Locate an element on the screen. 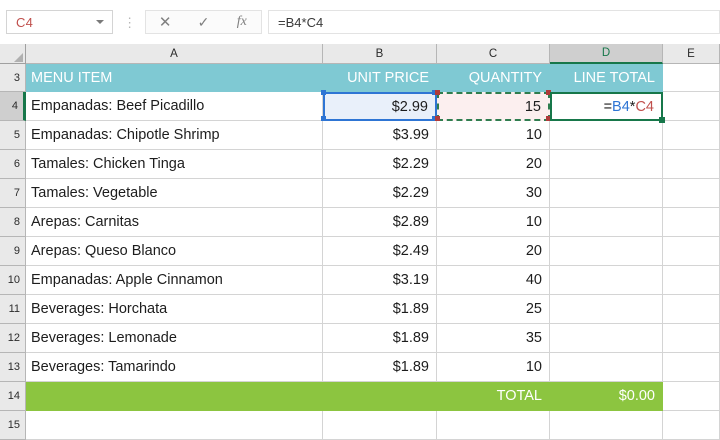  cell-A8: Arepas: Carnitas is located at coordinates (174, 222).